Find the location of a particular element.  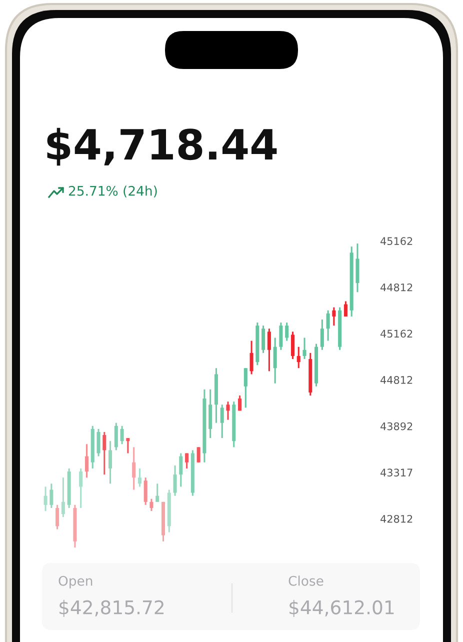

text: $42,815.72 is located at coordinates (112, 608).